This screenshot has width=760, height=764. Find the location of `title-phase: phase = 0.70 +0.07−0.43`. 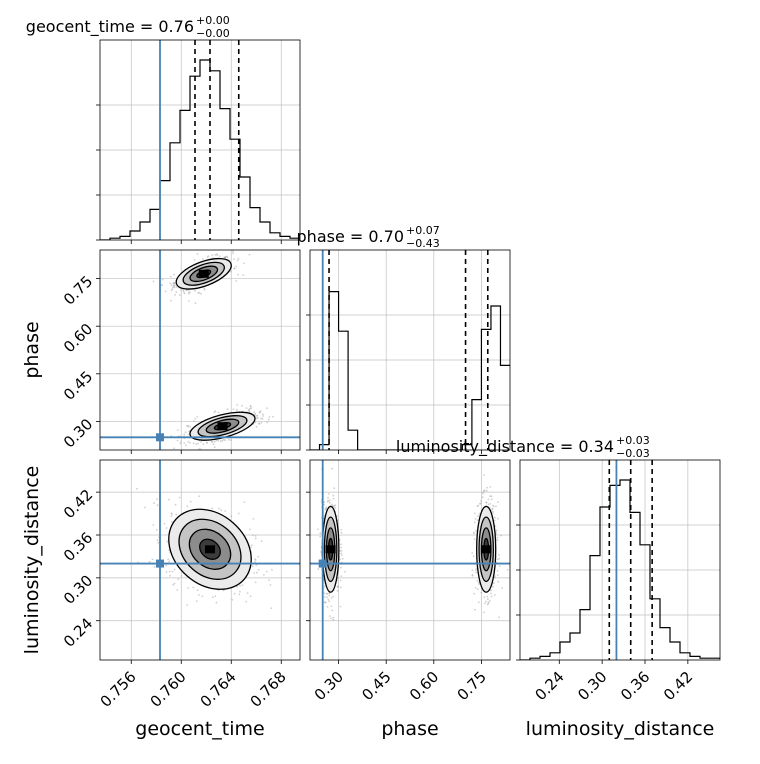

title-phase: phase = 0.70 +0.07−0.43 is located at coordinates (368, 237).